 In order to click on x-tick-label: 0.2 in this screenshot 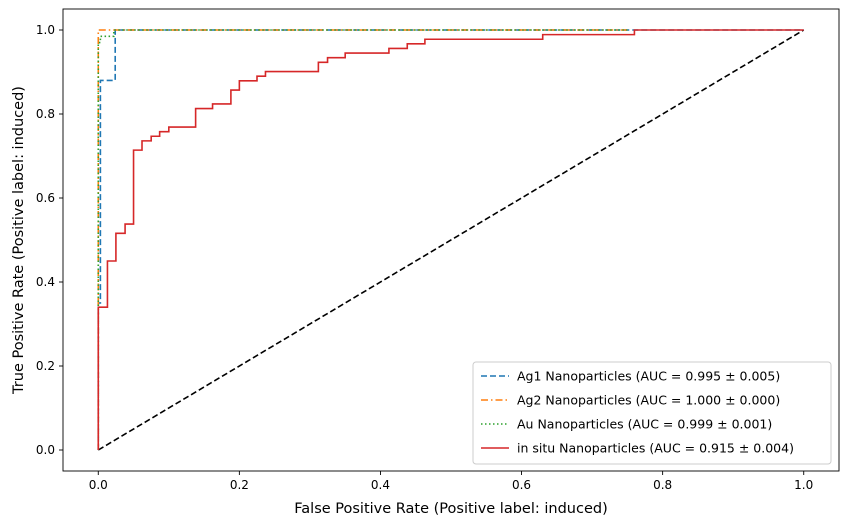, I will do `click(239, 485)`.